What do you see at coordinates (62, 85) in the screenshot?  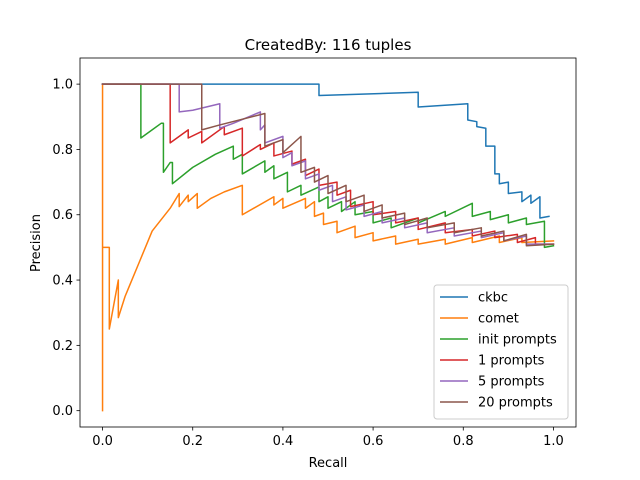 I see `y-tick-label: 1.0` at bounding box center [62, 85].